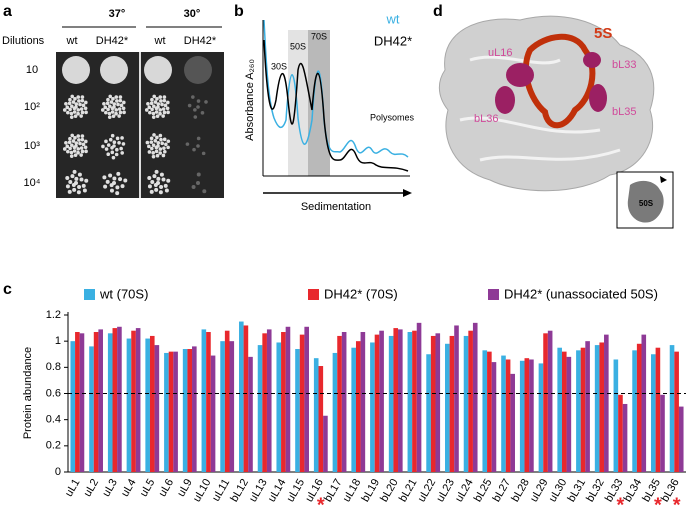 Image resolution: width=691 pixels, height=513 pixels. What do you see at coordinates (658, 503) in the screenshot?
I see `significance-mark: *` at bounding box center [658, 503].